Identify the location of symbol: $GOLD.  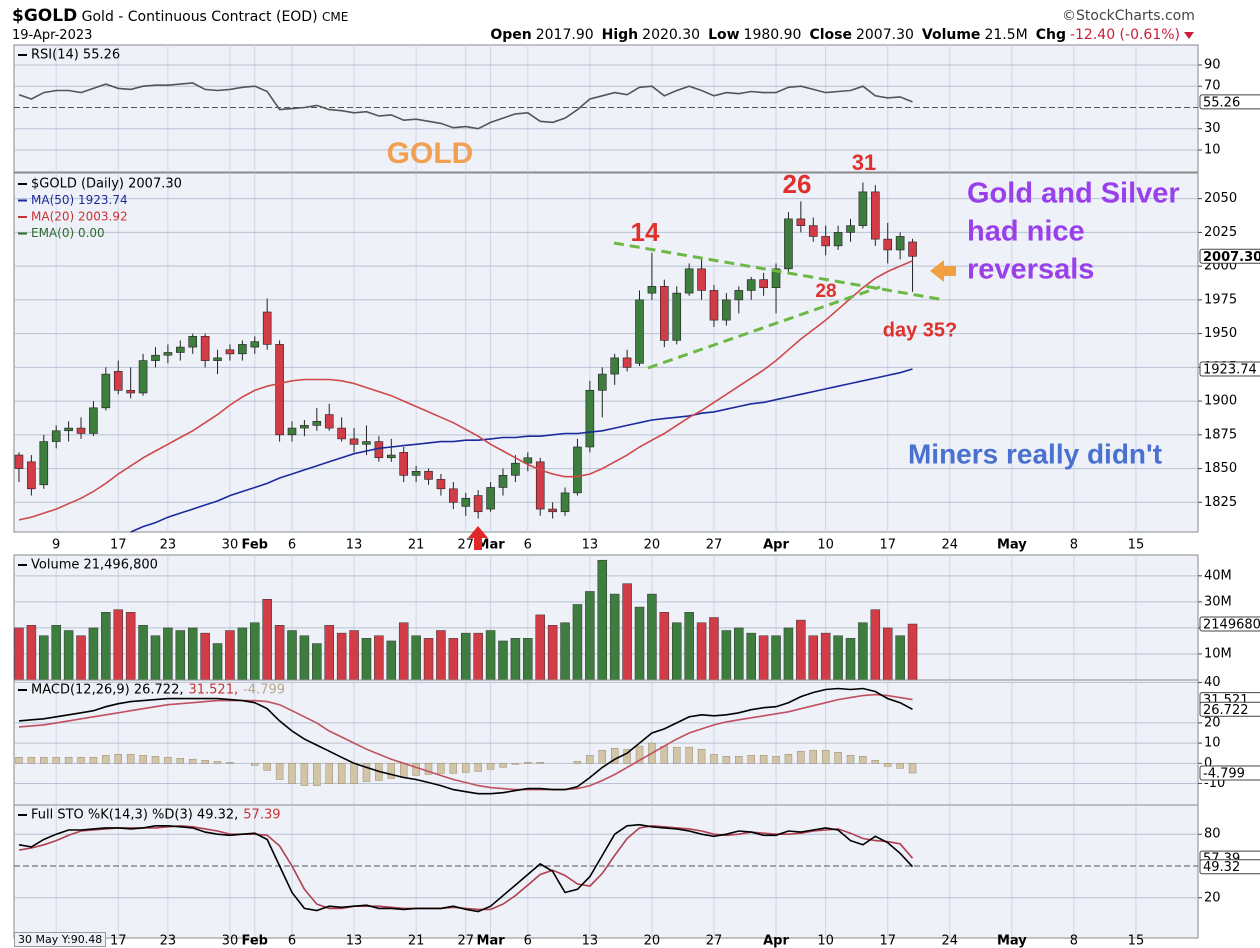
(45, 16).